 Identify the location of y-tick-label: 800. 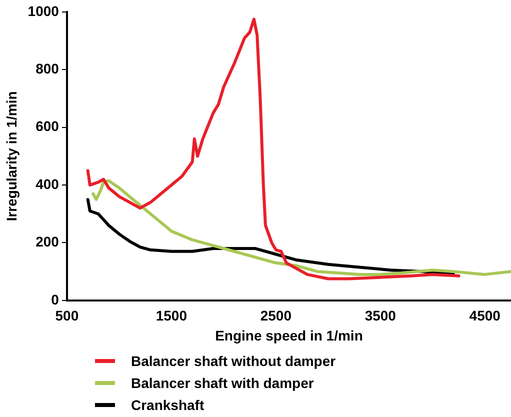
(48, 68).